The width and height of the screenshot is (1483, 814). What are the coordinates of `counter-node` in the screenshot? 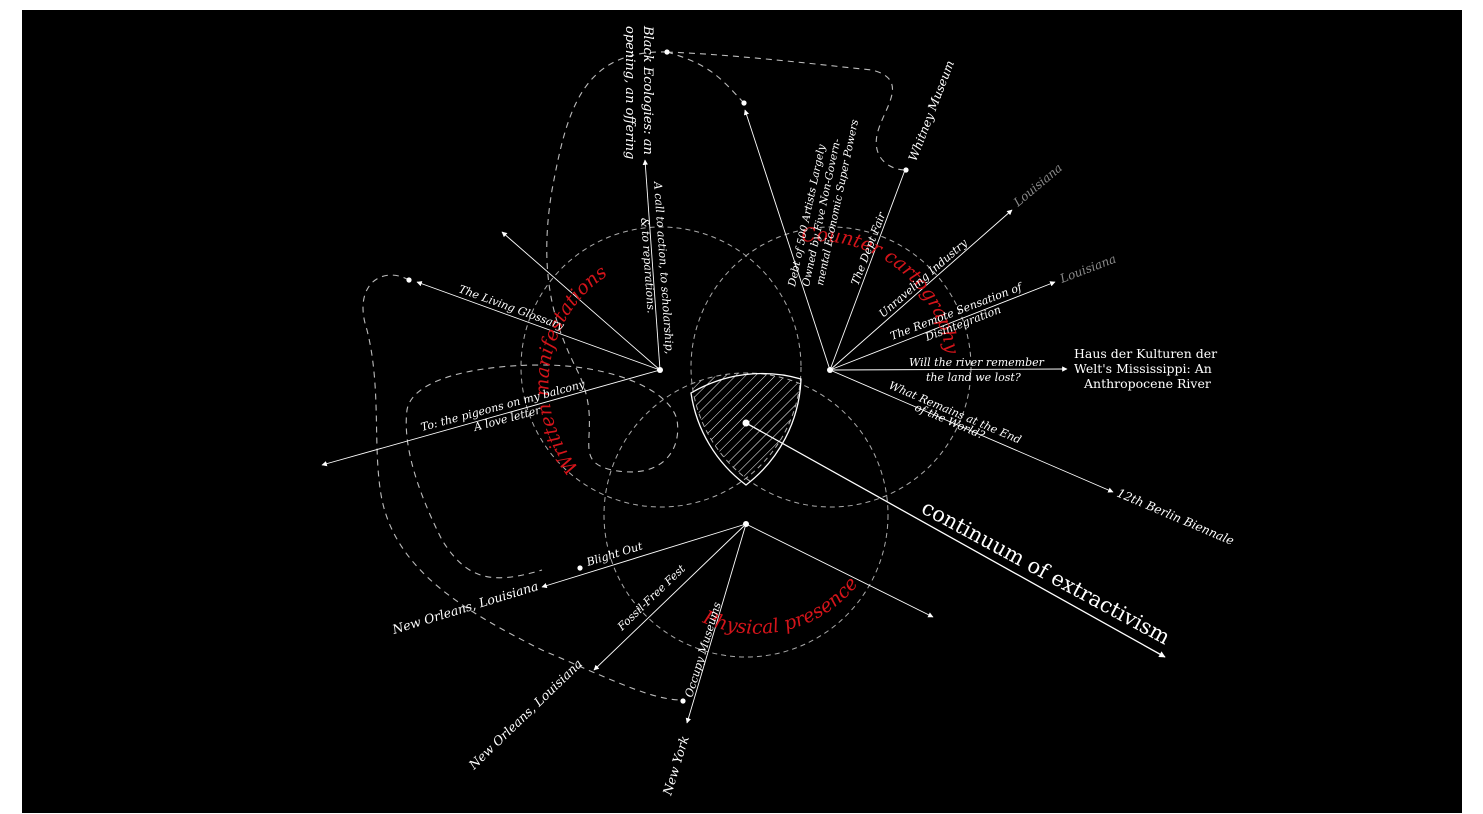 It's located at (830, 370).